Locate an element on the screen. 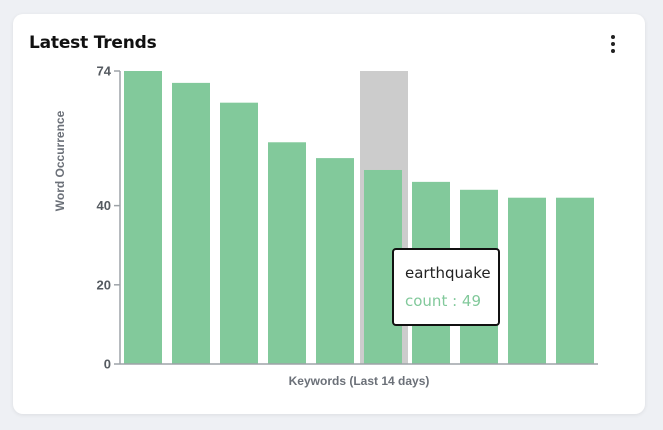 The width and height of the screenshot is (663, 430). y-tick-label: 0 is located at coordinates (107, 364).